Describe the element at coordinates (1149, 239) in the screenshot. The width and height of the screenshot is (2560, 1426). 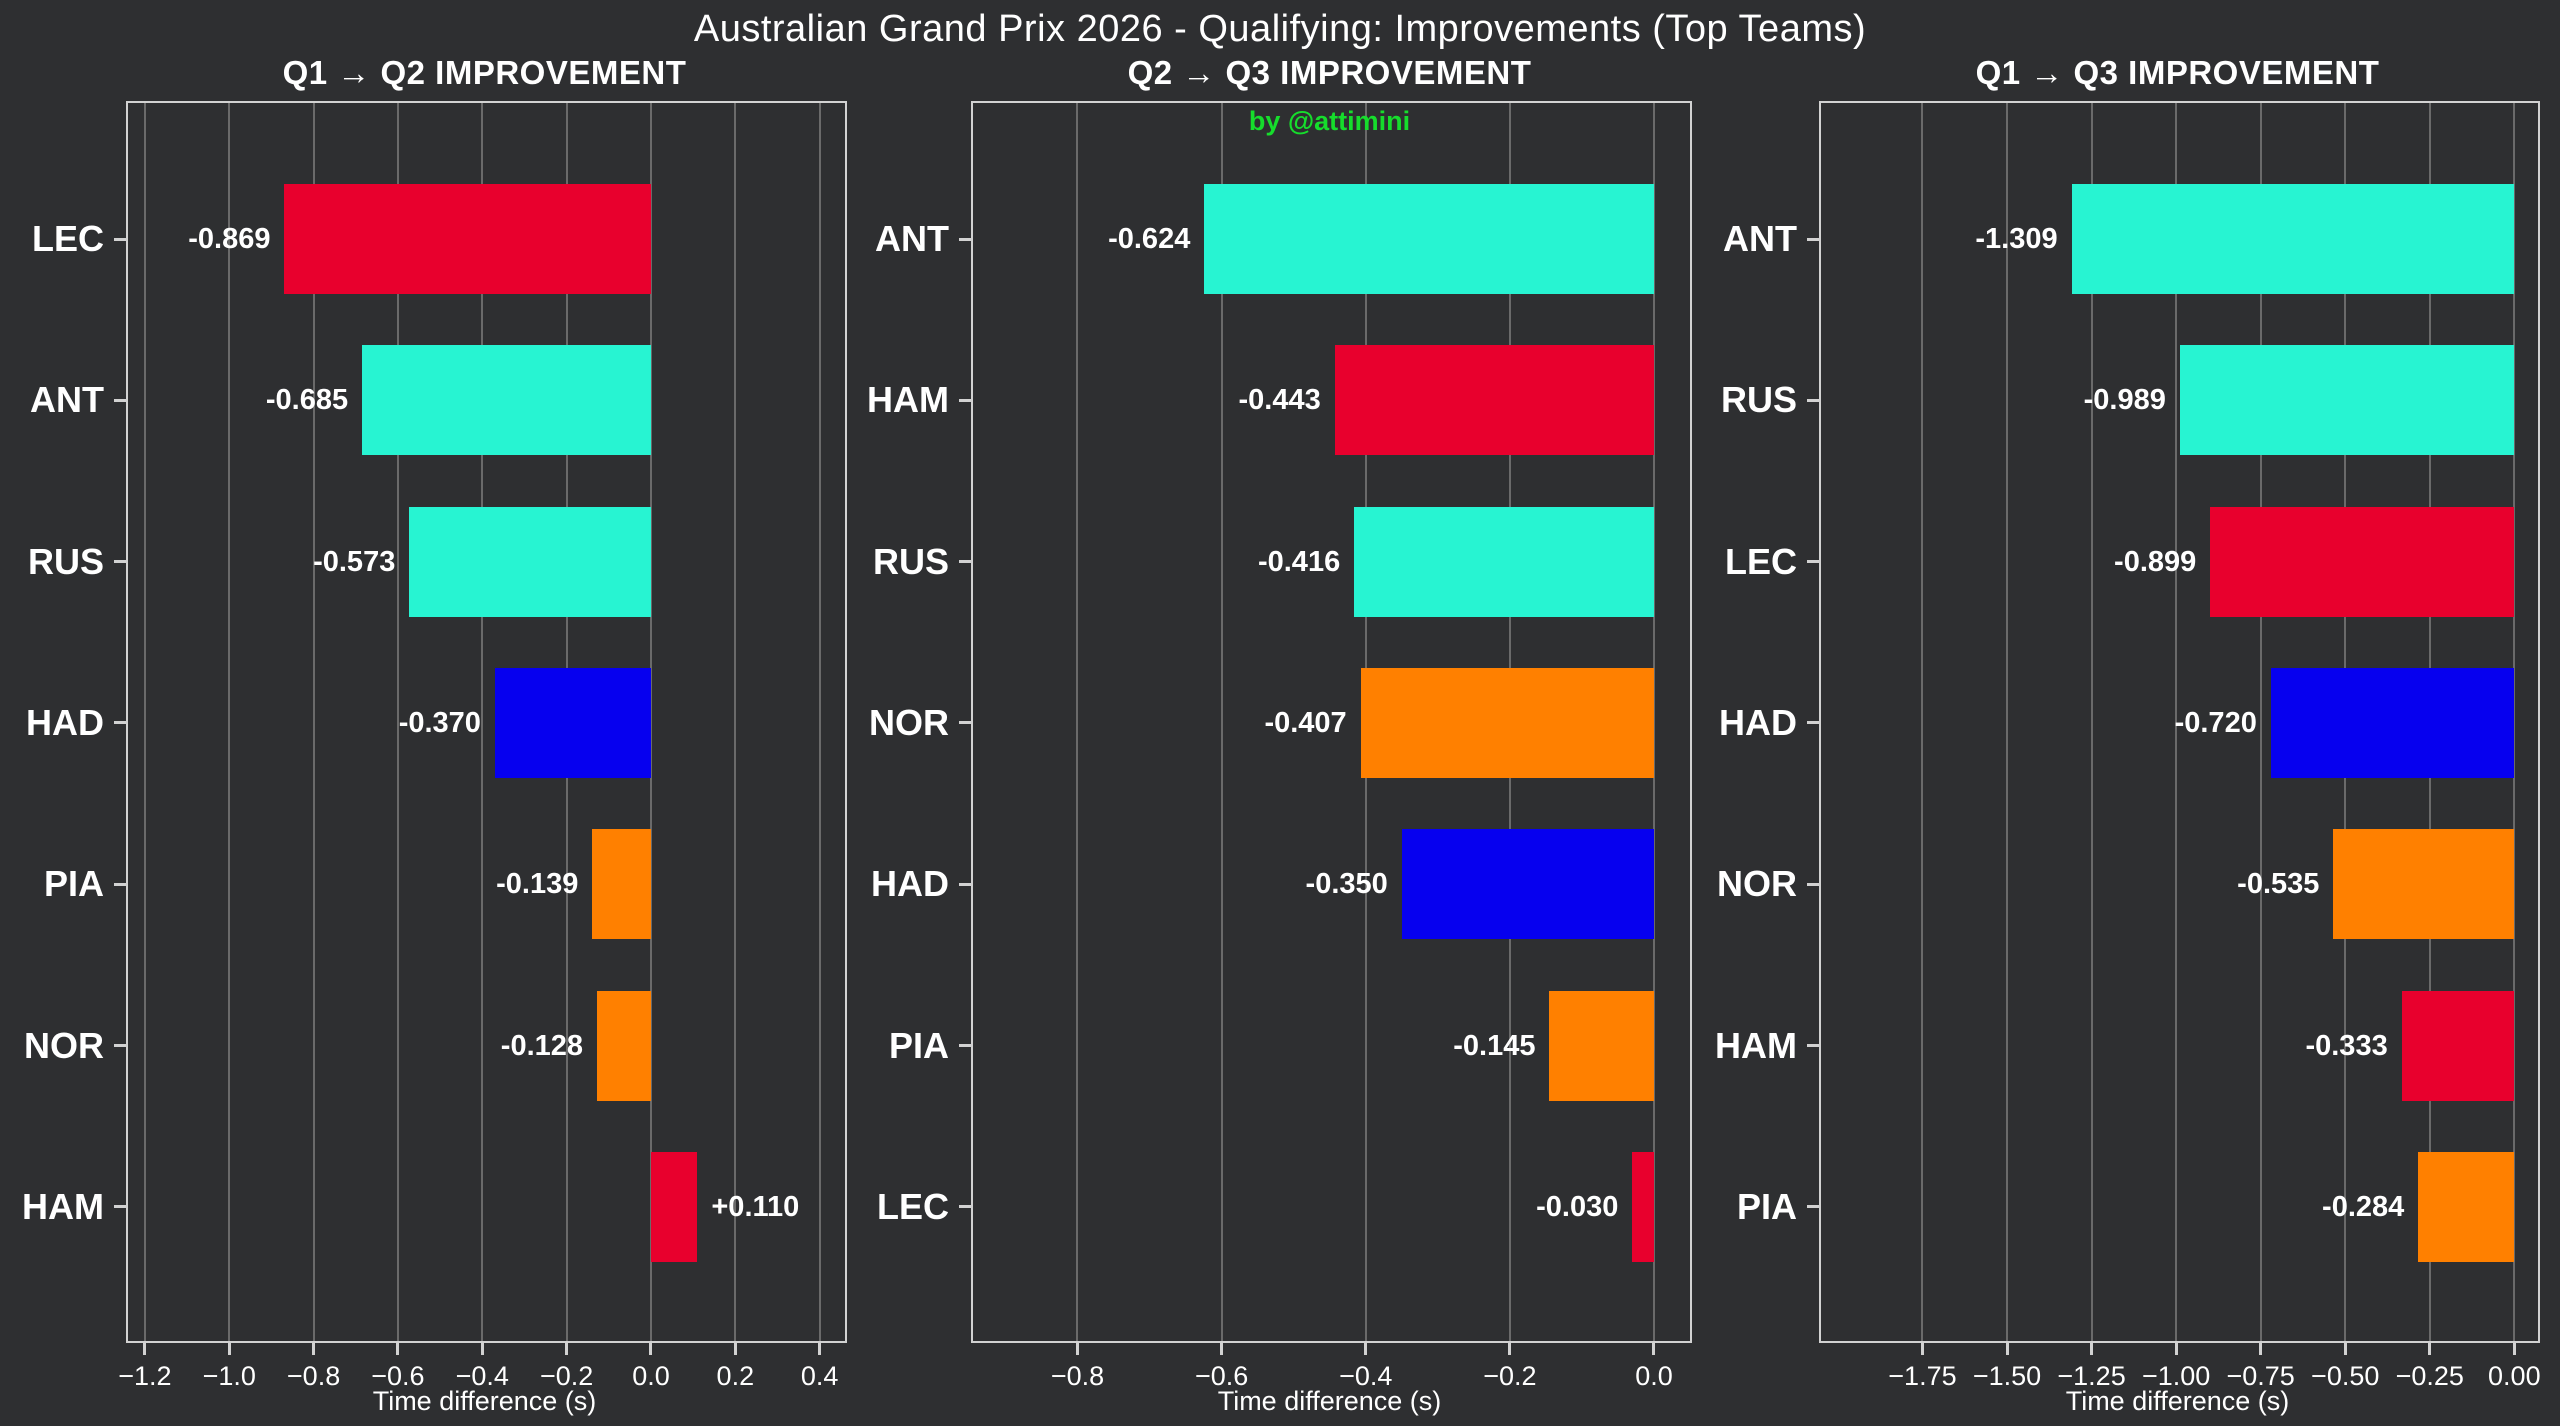
I see `bar-value-label: -0.624` at that location.